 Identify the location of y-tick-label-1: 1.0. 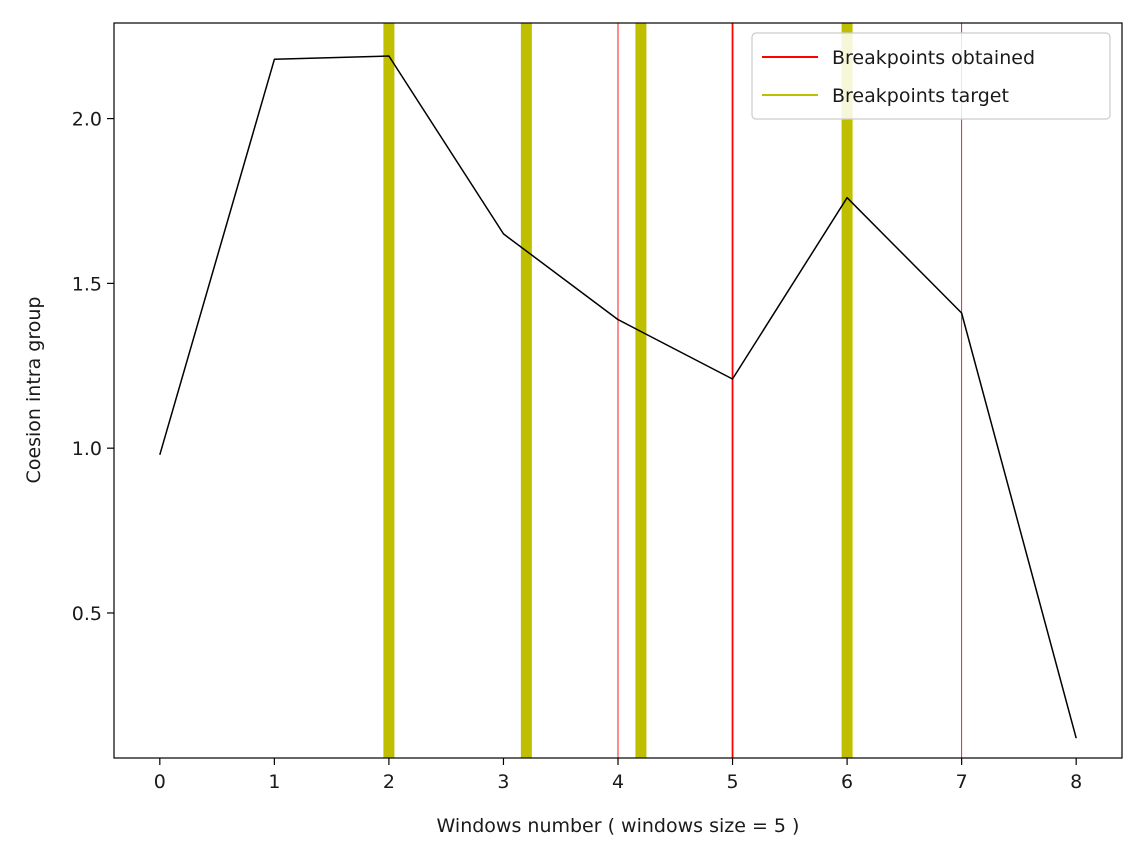
(87, 449).